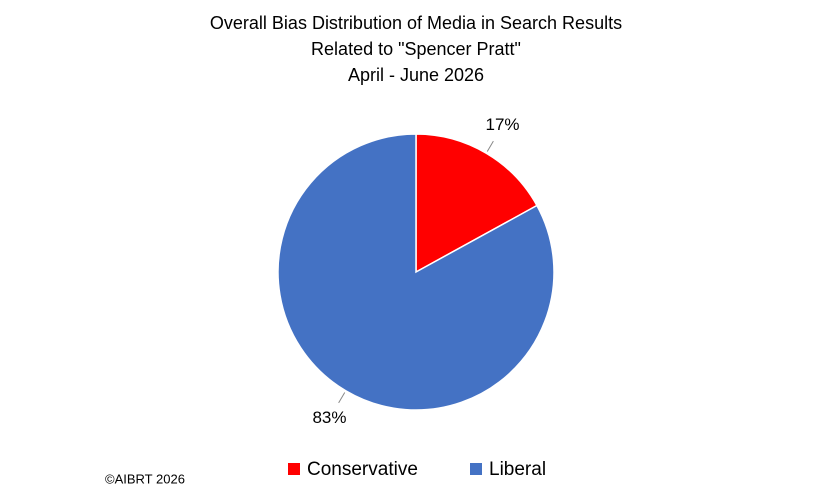 The width and height of the screenshot is (827, 497). What do you see at coordinates (517, 469) in the screenshot?
I see `legend-label: Liberal` at bounding box center [517, 469].